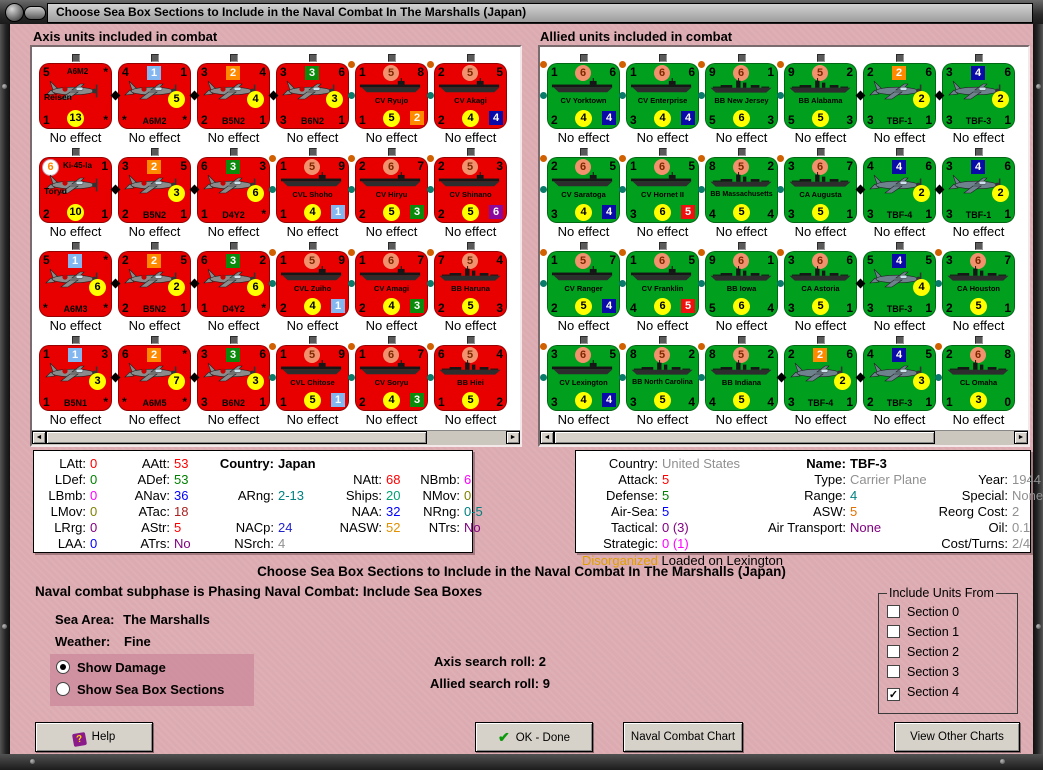 The image size is (1043, 770). What do you see at coordinates (974, 190) in the screenshot?
I see `unit-counter: 3 6 4 2 3 TBF-1 1` at bounding box center [974, 190].